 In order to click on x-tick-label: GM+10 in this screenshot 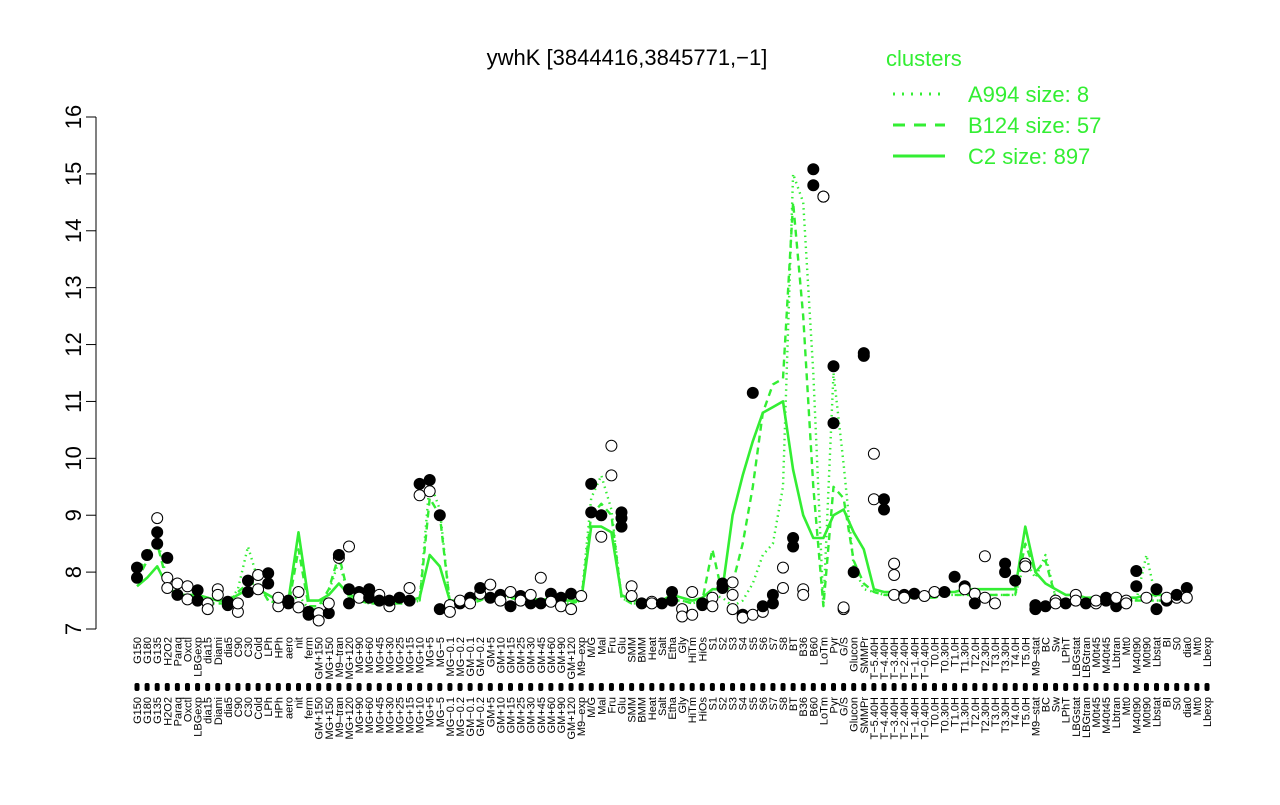, I will do `click(501, 655)`.